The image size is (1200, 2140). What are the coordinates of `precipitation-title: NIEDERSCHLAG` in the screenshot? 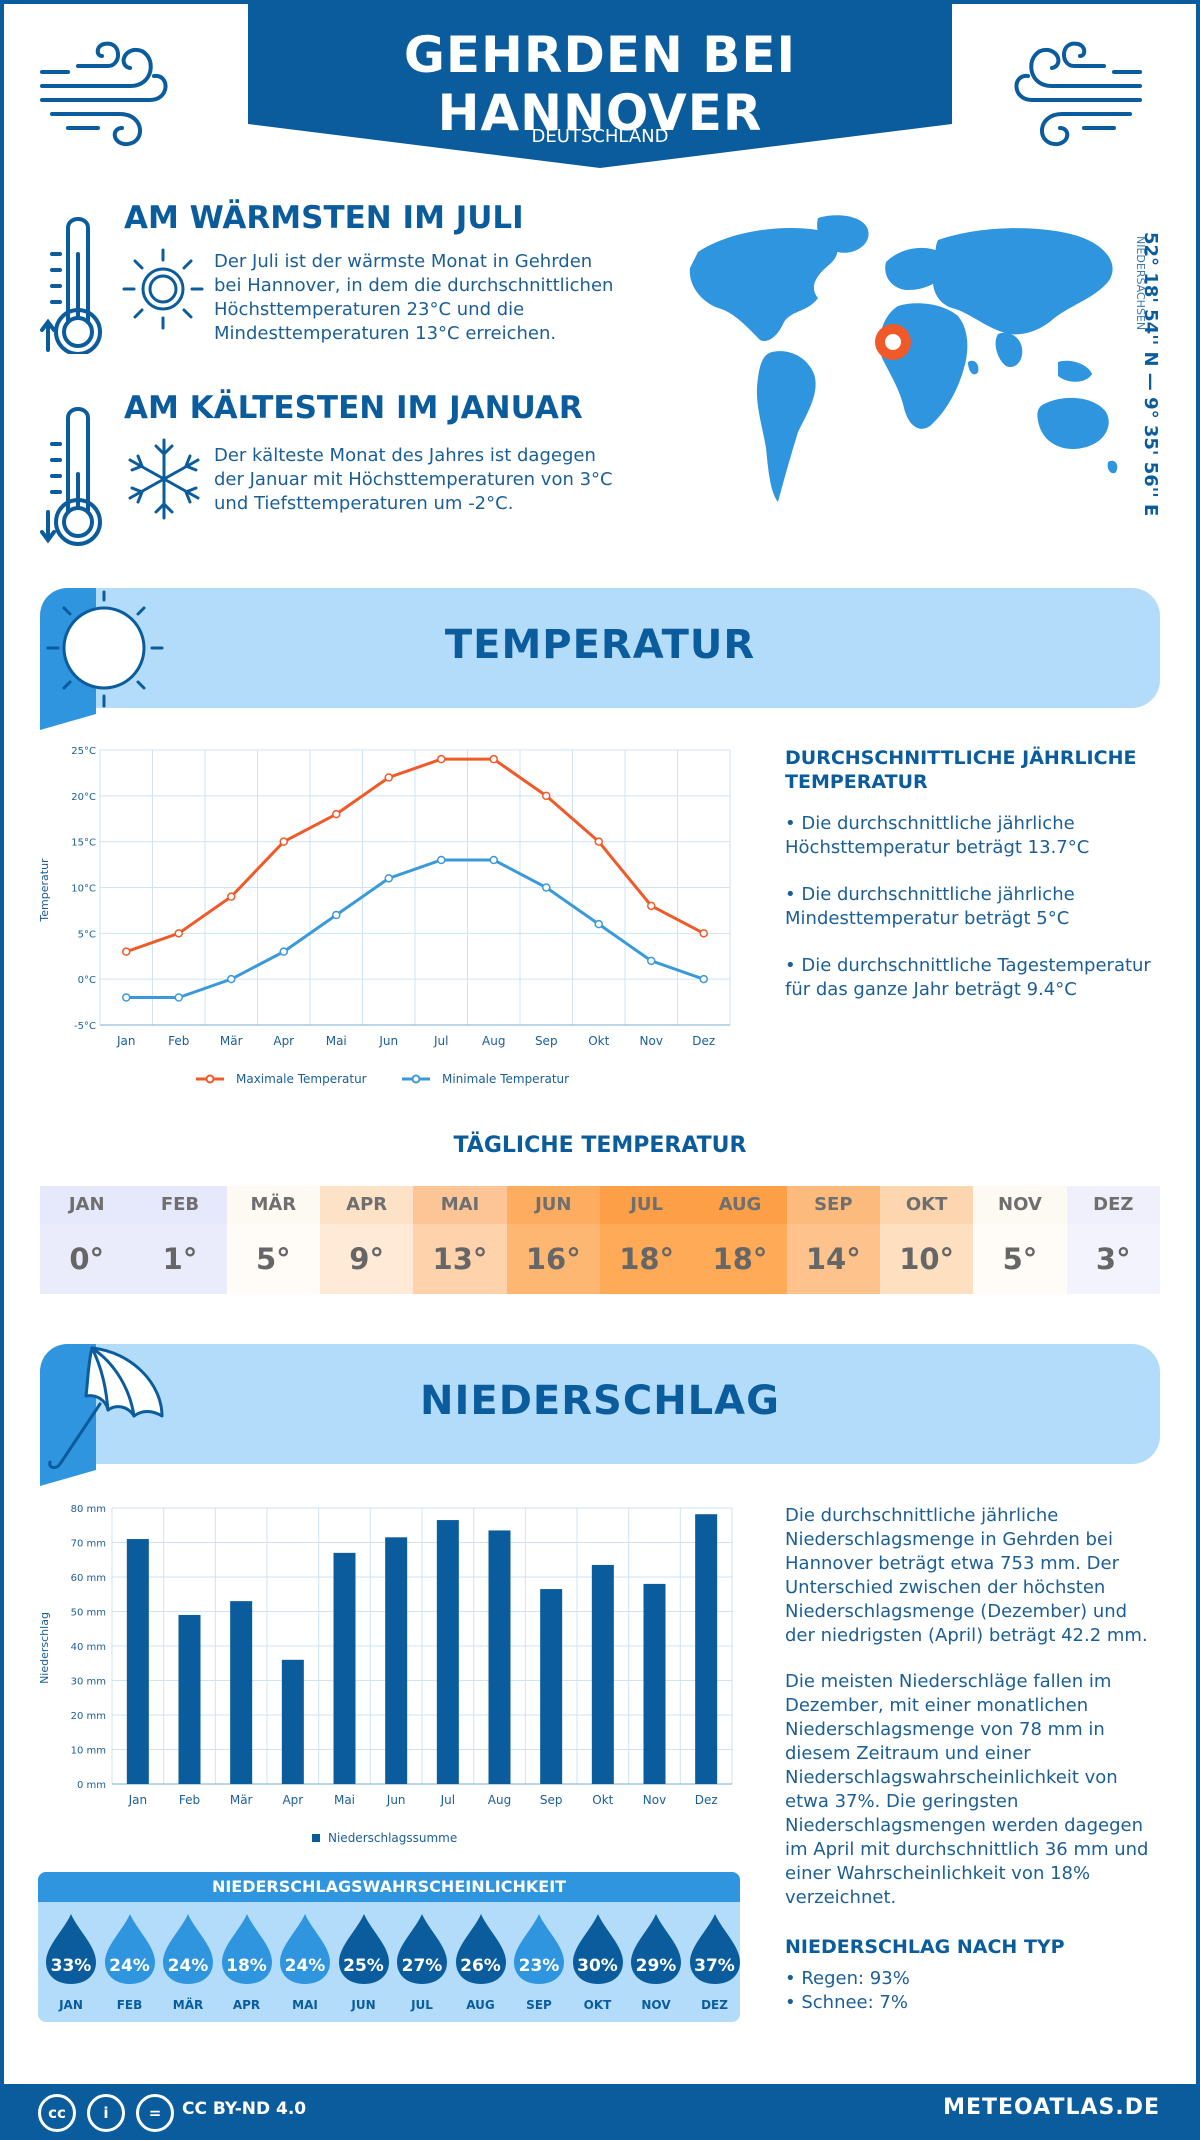 It's located at (600, 1401).